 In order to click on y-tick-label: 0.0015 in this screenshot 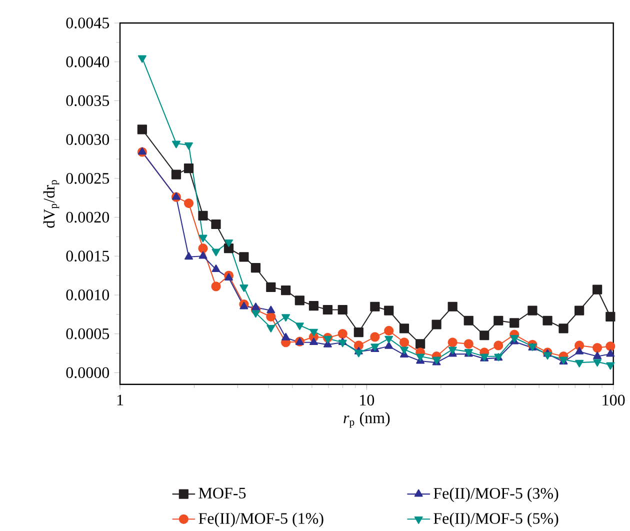, I will do `click(88, 256)`.